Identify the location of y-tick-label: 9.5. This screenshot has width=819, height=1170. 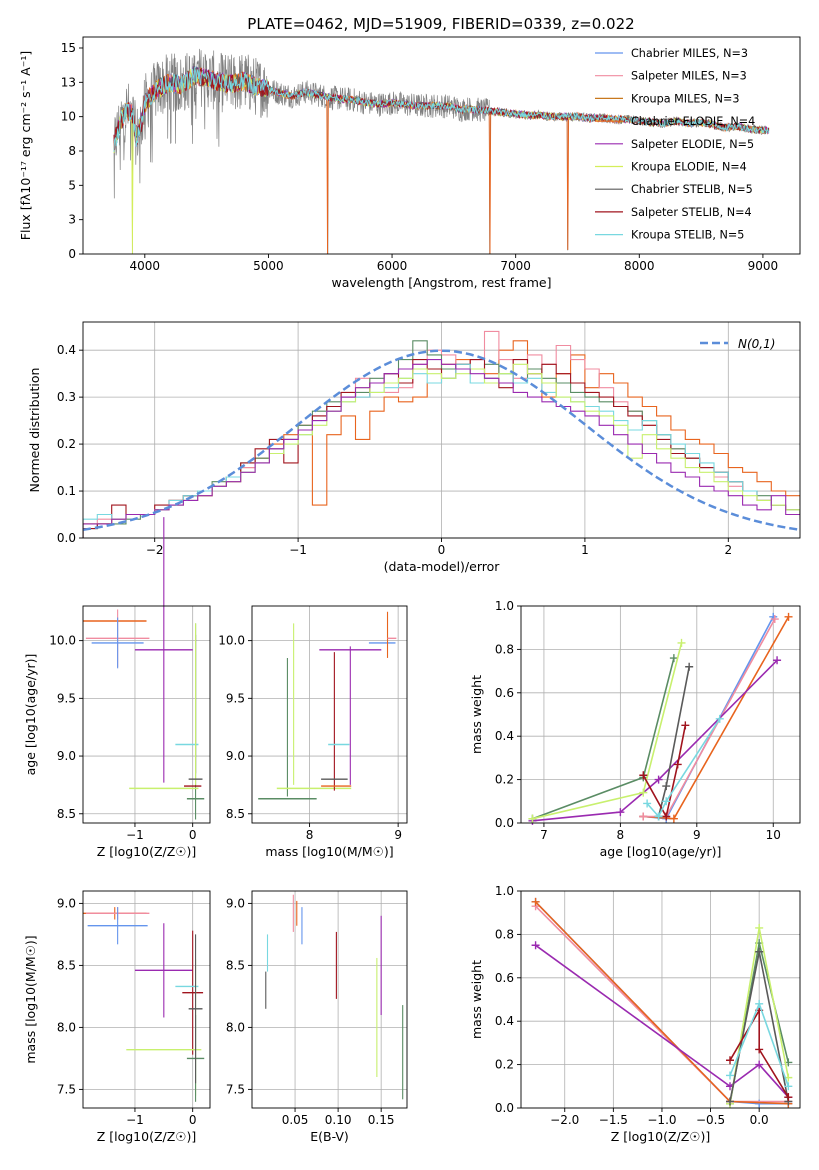
(235, 698).